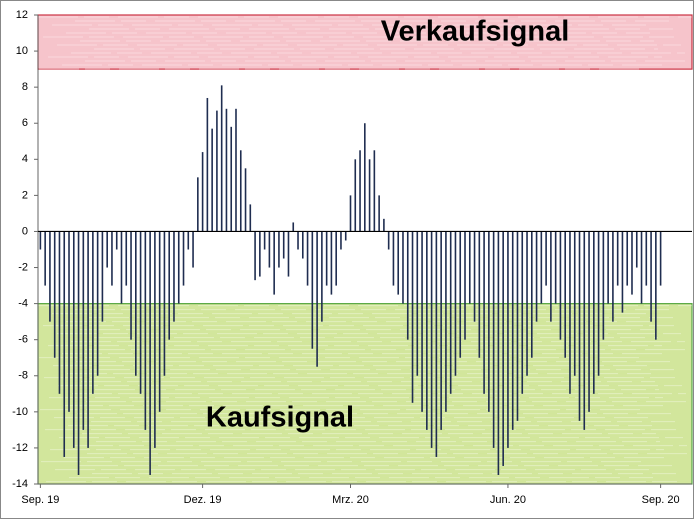 The width and height of the screenshot is (694, 519). What do you see at coordinates (365, 42) in the screenshot?
I see `signal-zone` at bounding box center [365, 42].